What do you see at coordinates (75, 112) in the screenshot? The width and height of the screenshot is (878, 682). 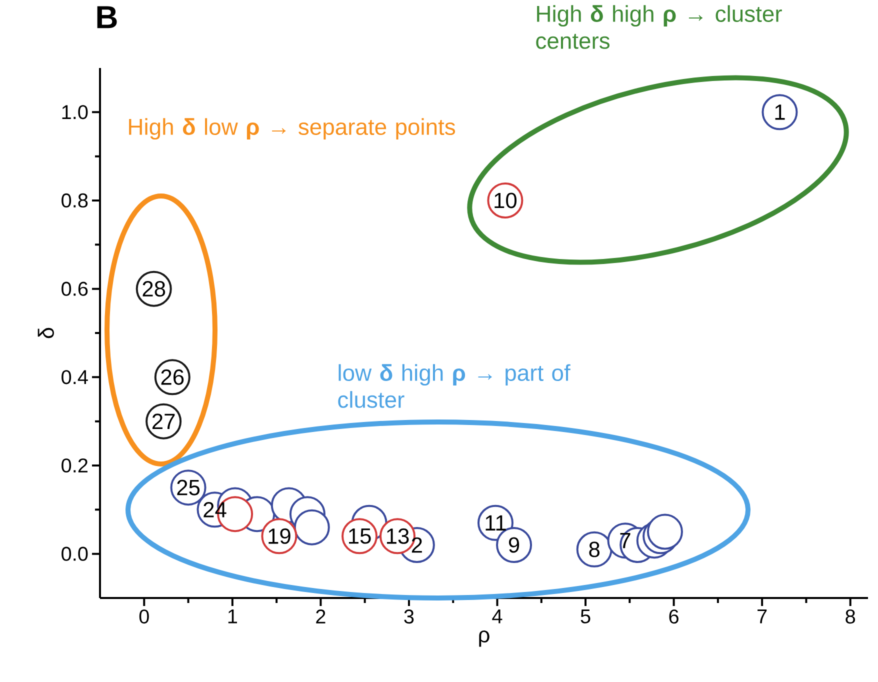 I see `y-tick-label: 1.0` at bounding box center [75, 112].